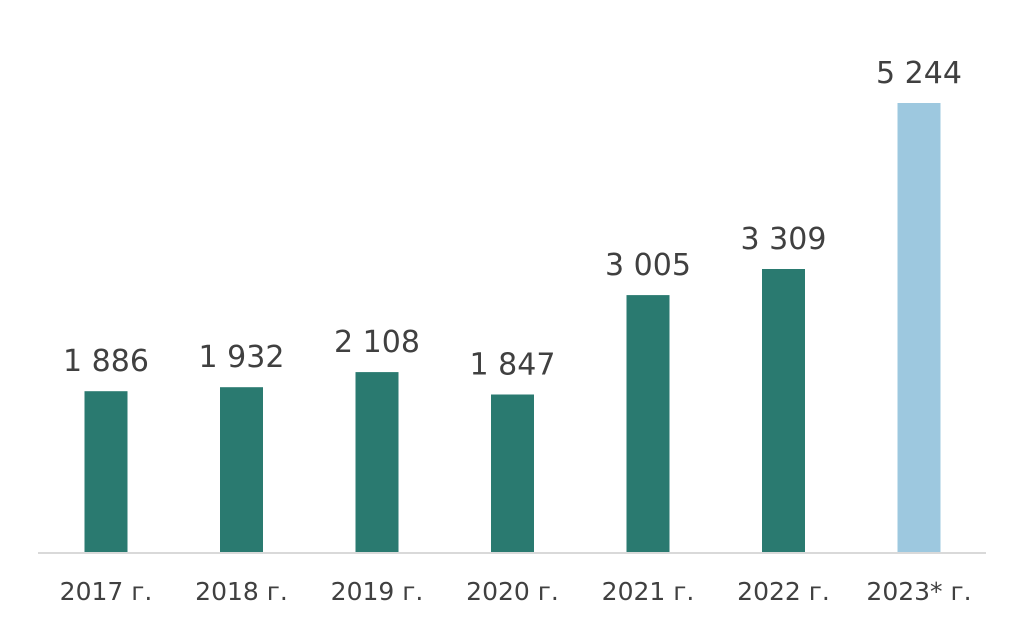 Image resolution: width=1024 pixels, height=629 pixels. What do you see at coordinates (106, 591) in the screenshot?
I see `x-tick-label-0: 2017 г.` at bounding box center [106, 591].